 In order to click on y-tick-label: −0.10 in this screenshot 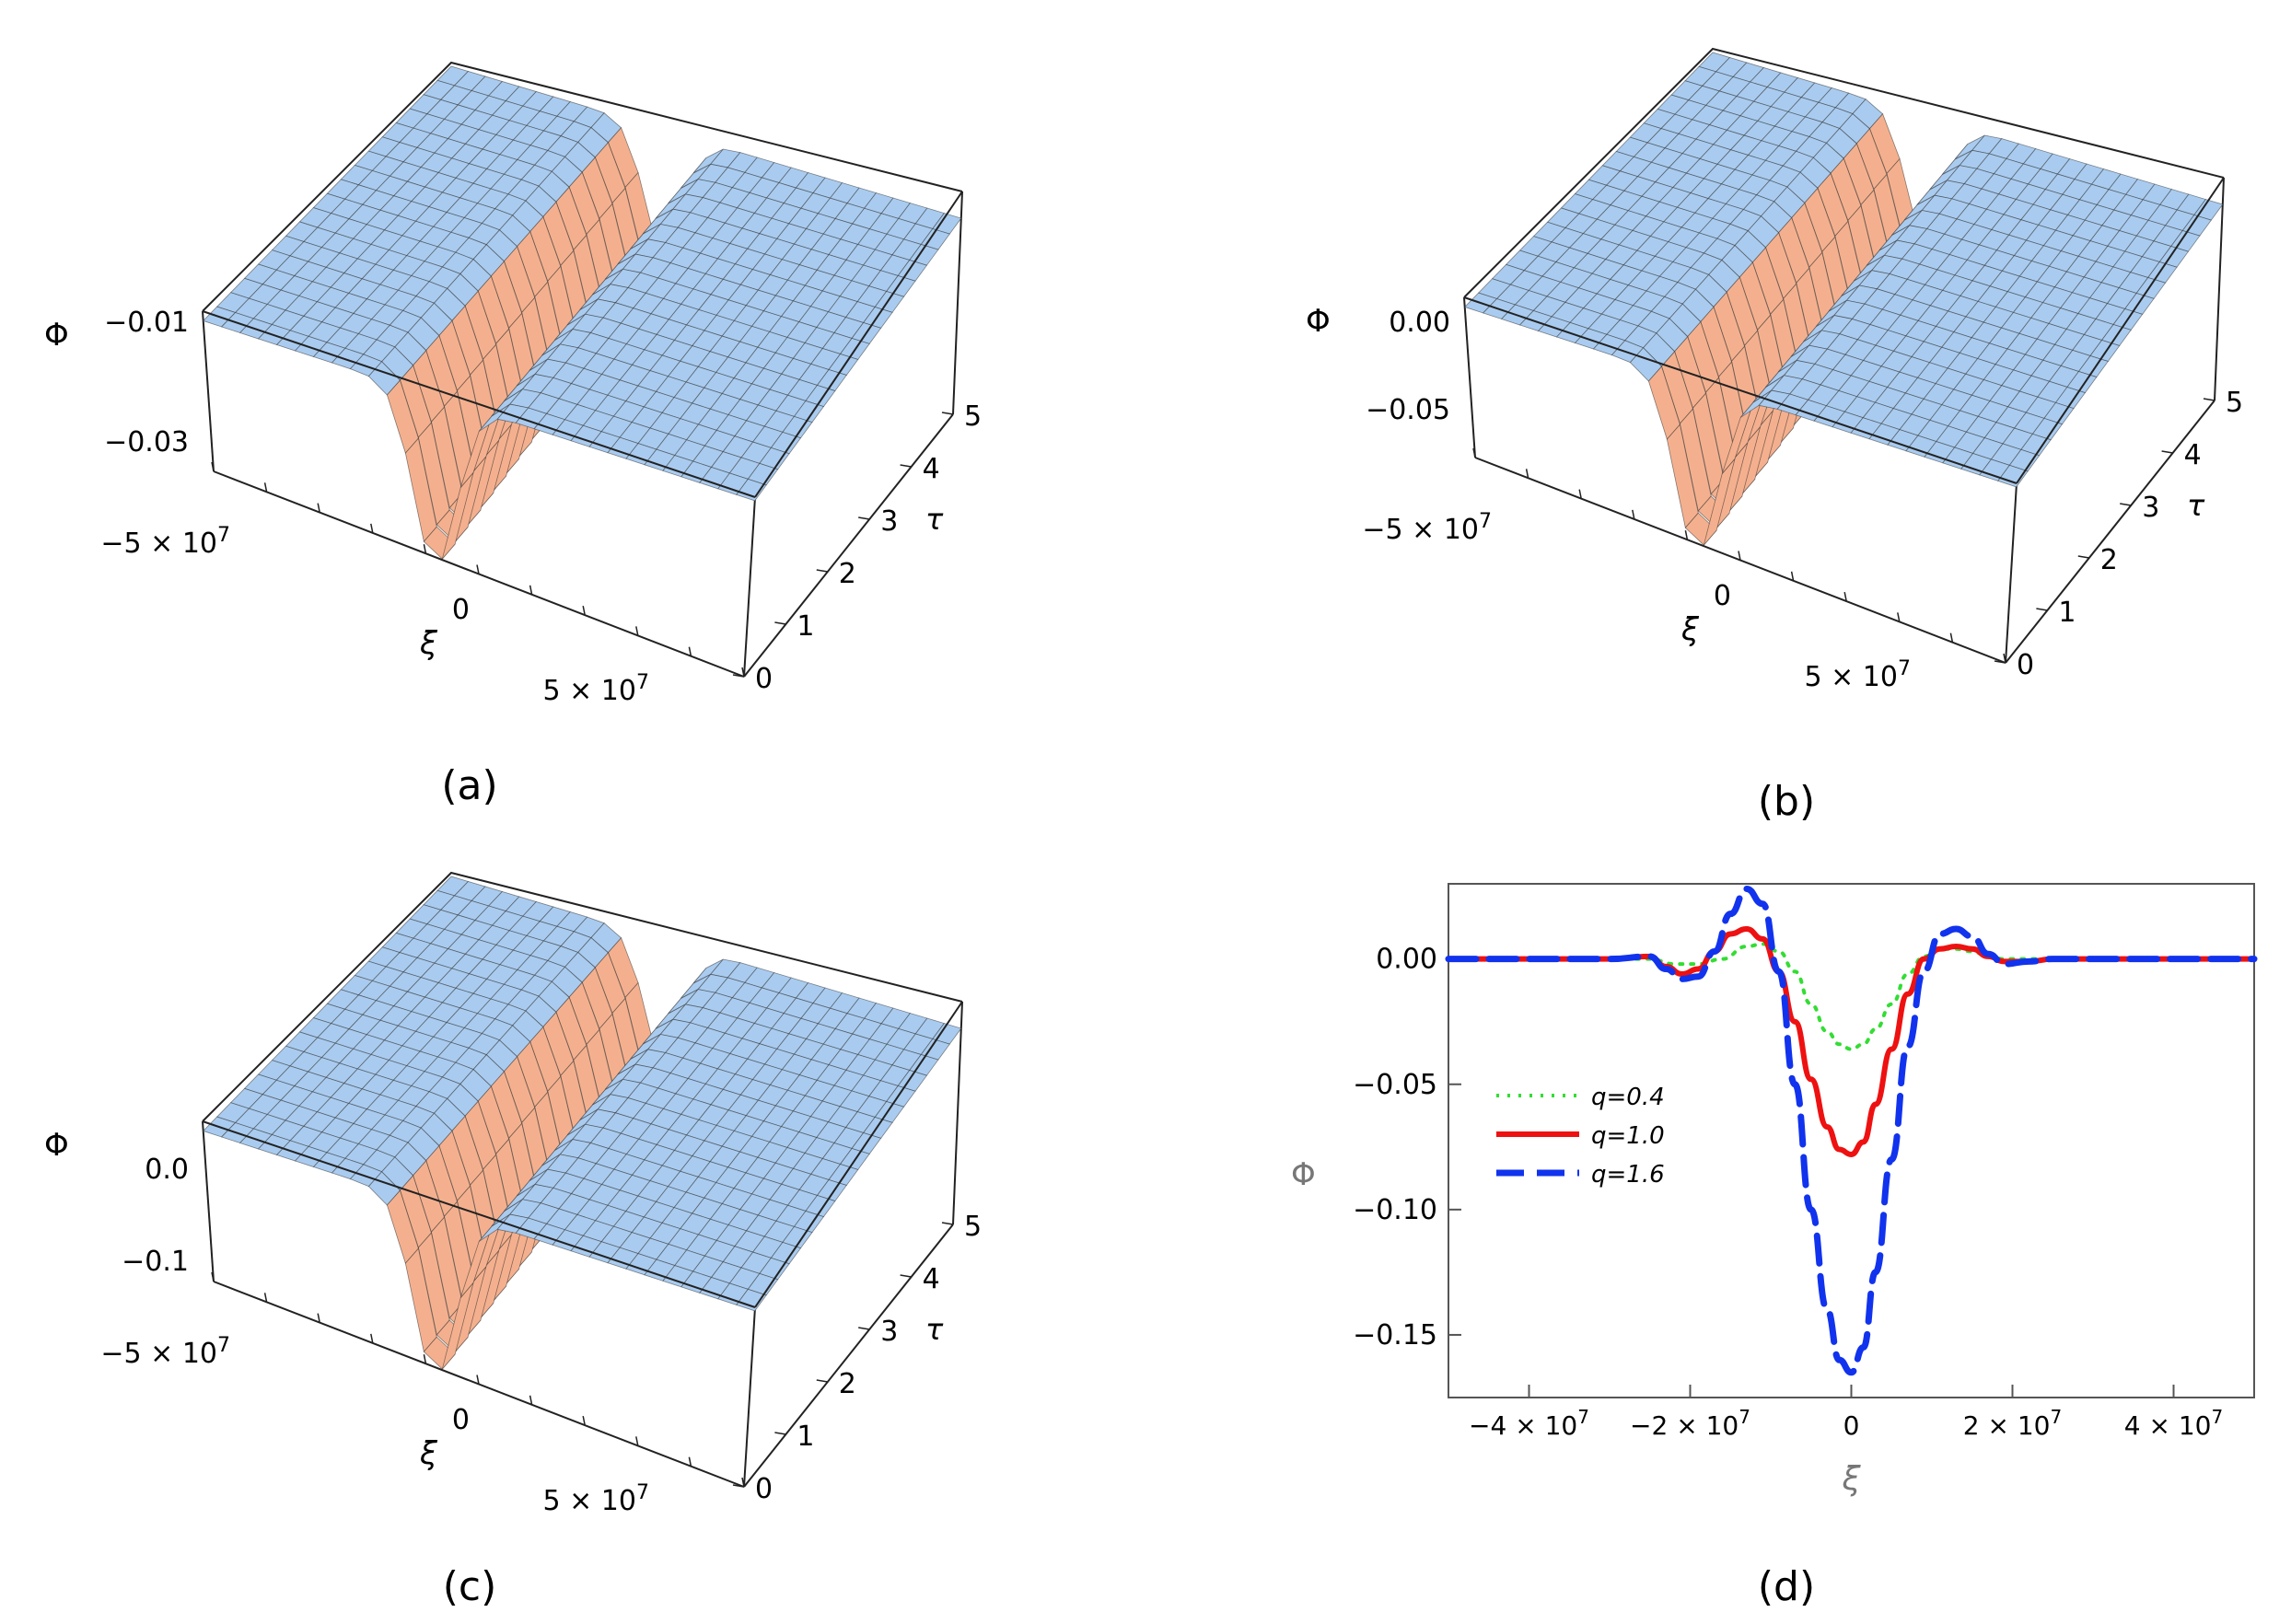, I will do `click(1395, 1210)`.